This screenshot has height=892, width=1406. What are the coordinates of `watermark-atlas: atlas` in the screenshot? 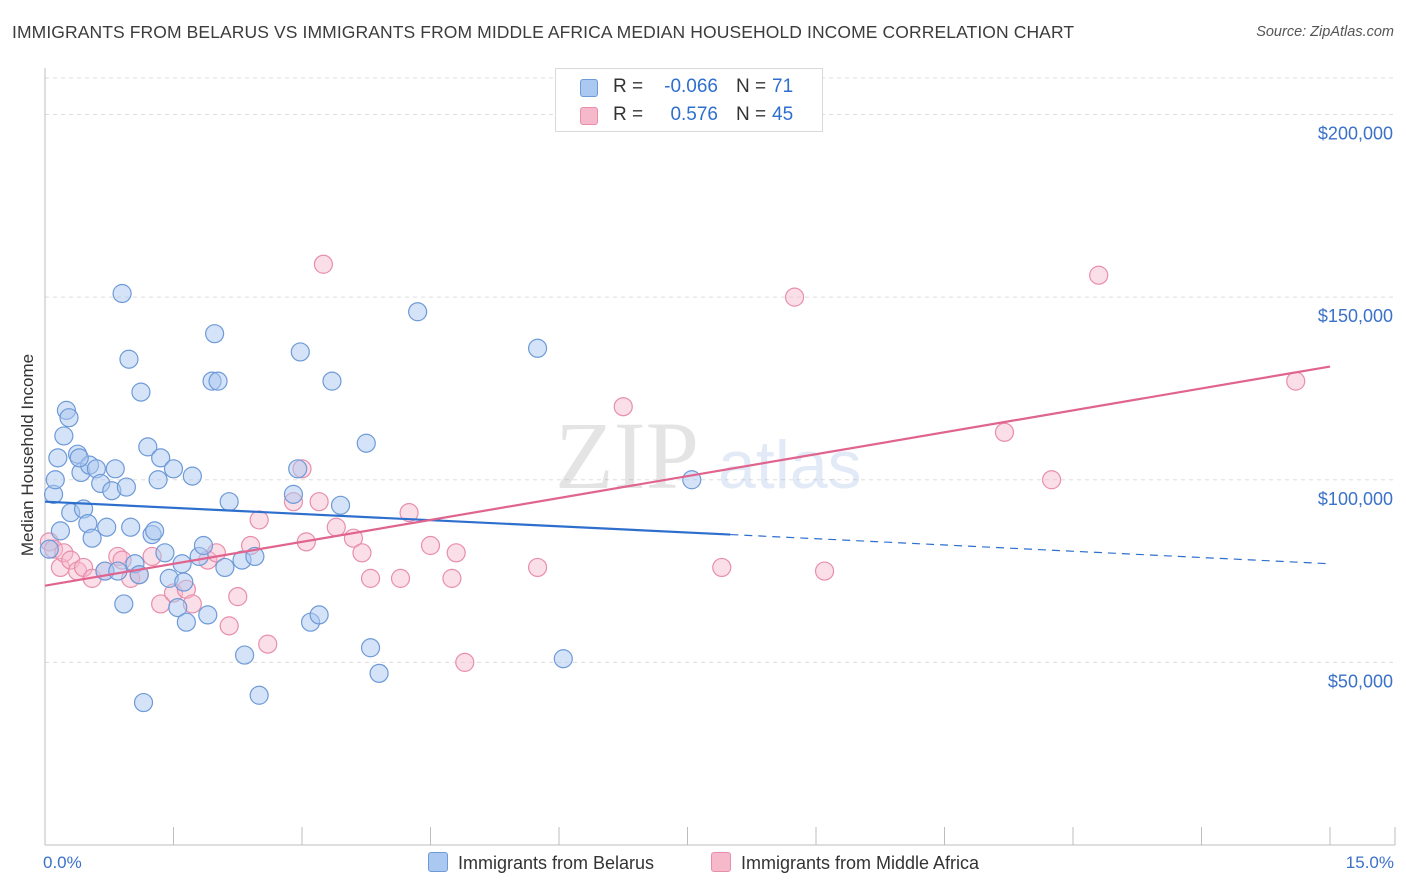 It's located at (790, 465).